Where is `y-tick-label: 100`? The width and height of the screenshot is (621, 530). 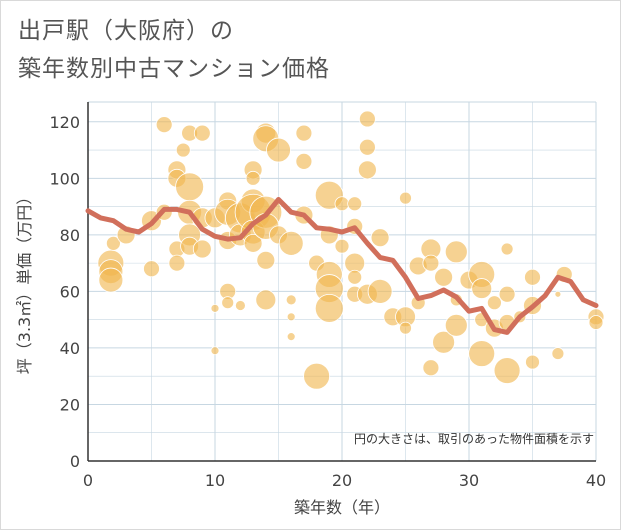 y-tick-label: 100 is located at coordinates (64, 178).